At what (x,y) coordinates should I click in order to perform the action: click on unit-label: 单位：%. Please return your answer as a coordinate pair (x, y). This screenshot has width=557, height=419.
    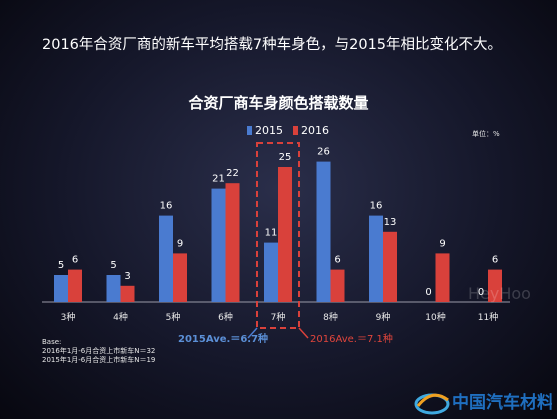
    Looking at the image, I should click on (486, 134).